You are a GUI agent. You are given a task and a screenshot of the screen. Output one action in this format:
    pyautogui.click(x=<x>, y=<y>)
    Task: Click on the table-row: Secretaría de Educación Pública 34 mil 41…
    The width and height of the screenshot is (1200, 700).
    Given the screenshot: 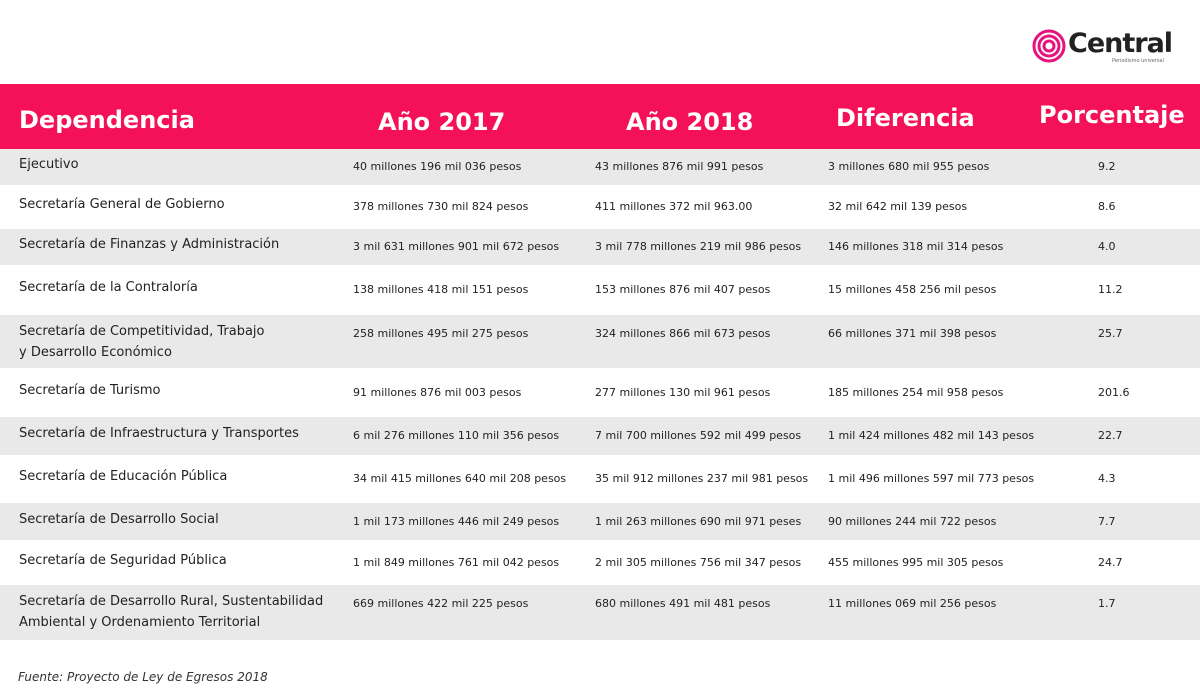 What is the action you would take?
    pyautogui.click(x=600, y=479)
    